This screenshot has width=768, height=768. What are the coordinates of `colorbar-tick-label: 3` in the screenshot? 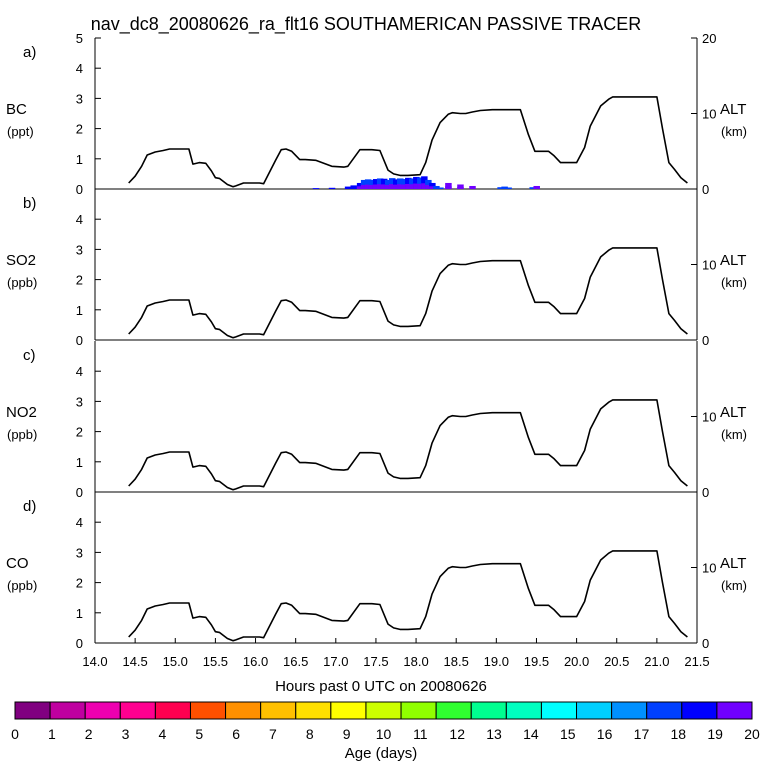 It's located at (126, 734).